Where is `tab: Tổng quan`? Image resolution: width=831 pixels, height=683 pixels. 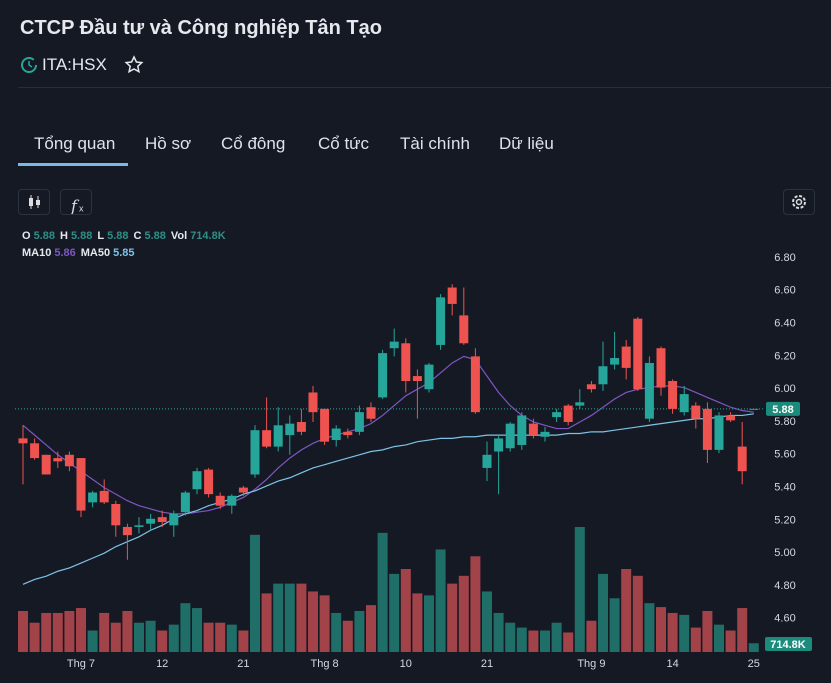
tab: Tổng quan is located at coordinates (75, 143).